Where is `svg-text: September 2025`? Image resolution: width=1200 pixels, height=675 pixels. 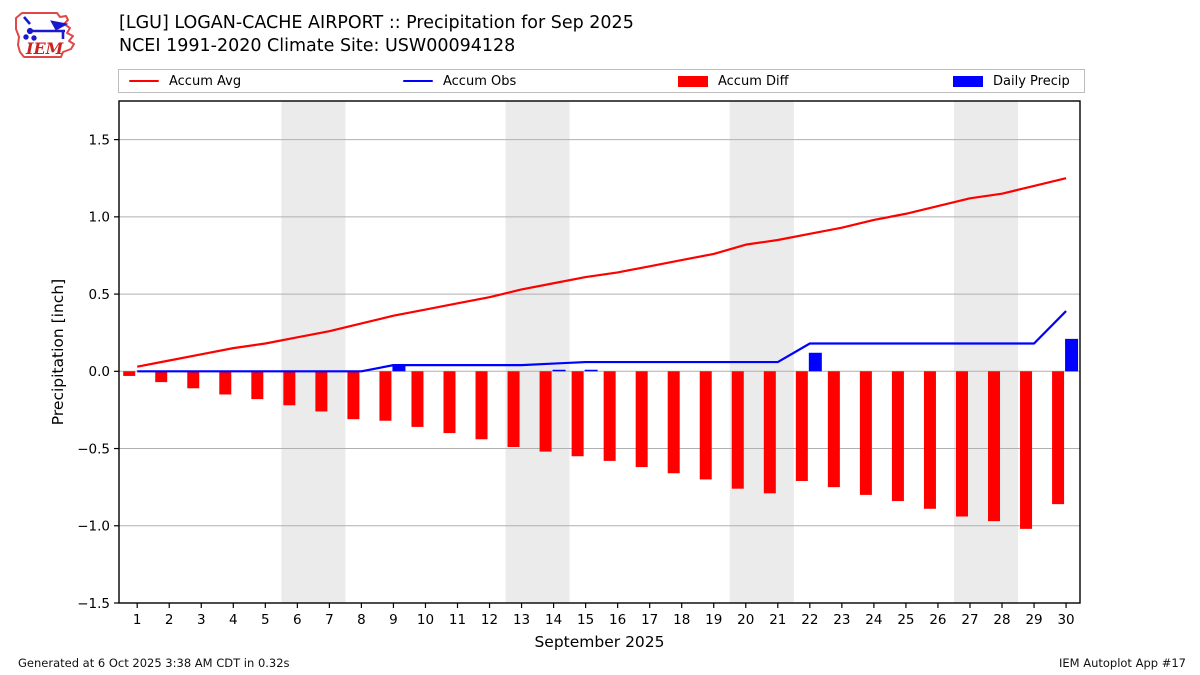
svg-text: September 2025 is located at coordinates (599, 642).